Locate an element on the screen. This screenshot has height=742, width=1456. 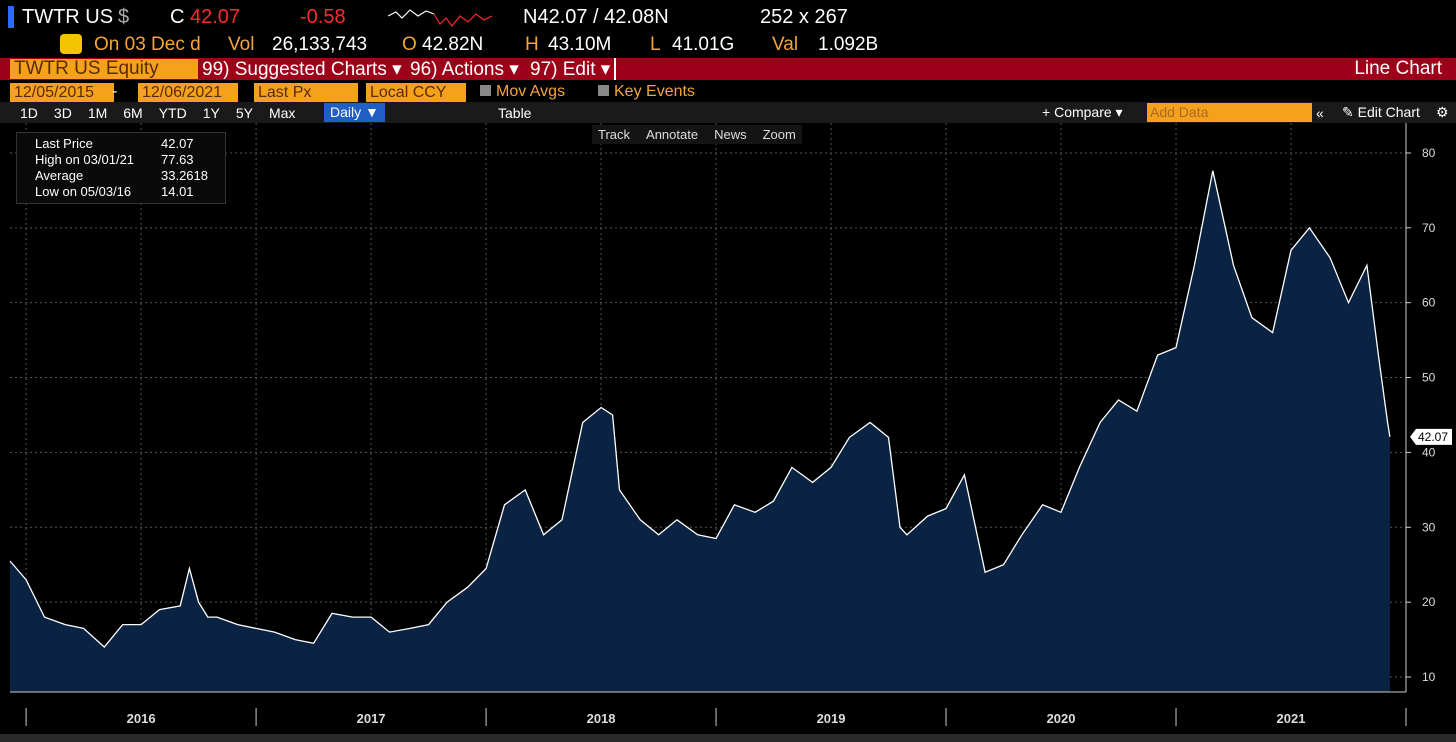
x-tick-label: 2017 is located at coordinates (371, 718).